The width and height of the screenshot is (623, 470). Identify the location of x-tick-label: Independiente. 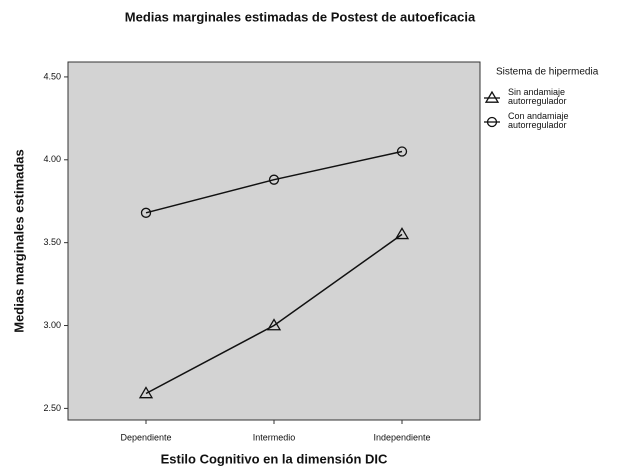
(401, 437).